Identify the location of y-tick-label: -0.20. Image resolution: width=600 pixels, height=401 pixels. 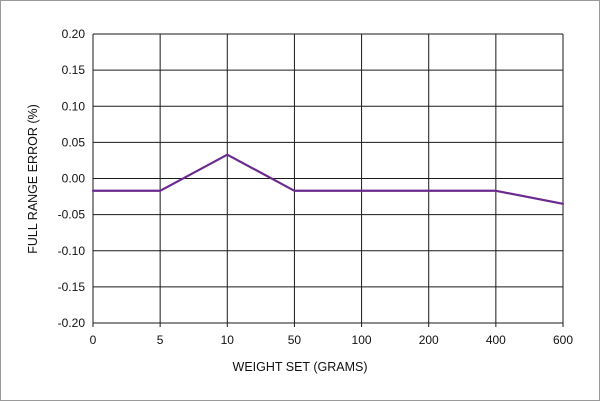
(72, 323).